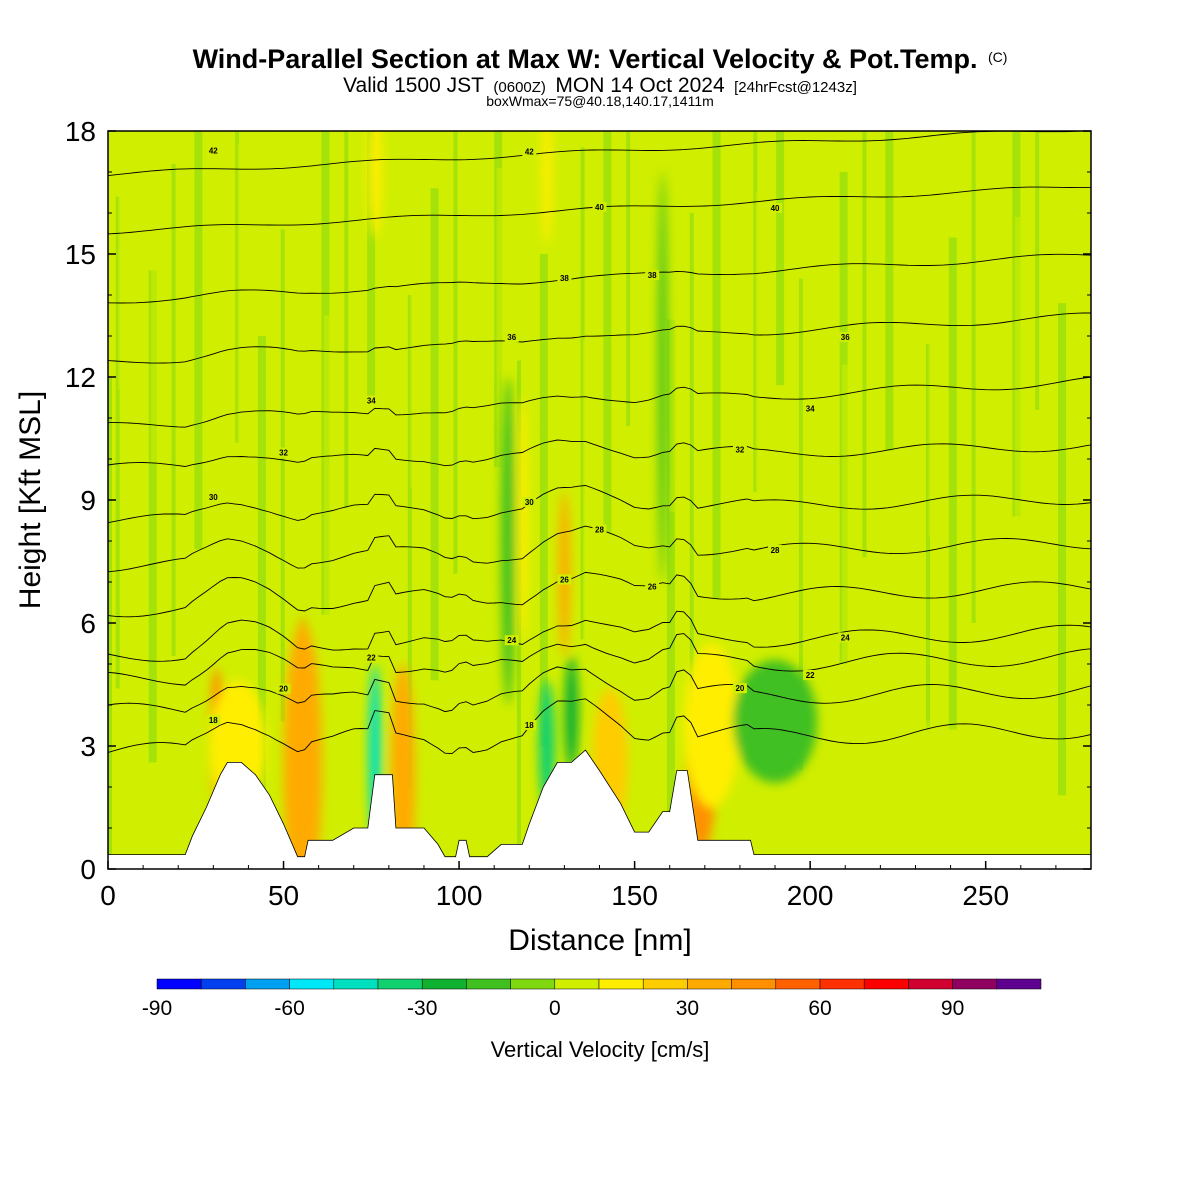 Image resolution: width=1200 pixels, height=1200 pixels. What do you see at coordinates (739, 450) in the screenshot?
I see `theta-contour-label: 32` at bounding box center [739, 450].